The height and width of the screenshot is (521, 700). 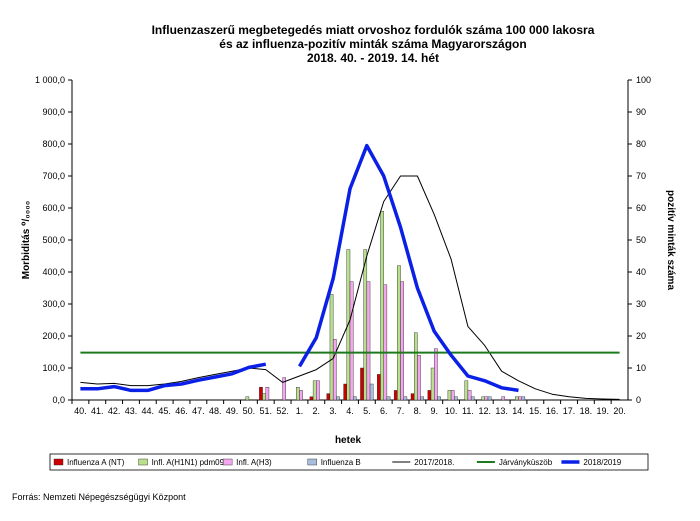 What do you see at coordinates (198, 411) in the screenshot?
I see `x-tick-label: 47.` at bounding box center [198, 411].